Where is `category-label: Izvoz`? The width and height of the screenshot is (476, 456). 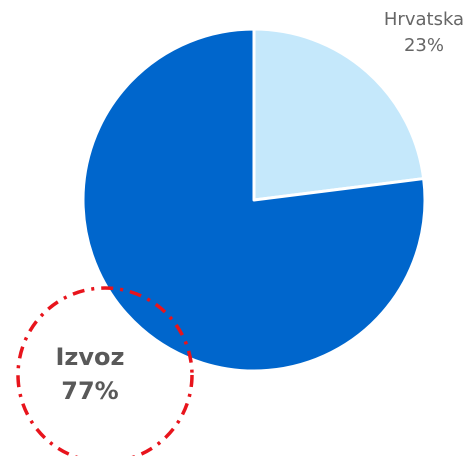 category-label: Izvoz is located at coordinates (90, 357).